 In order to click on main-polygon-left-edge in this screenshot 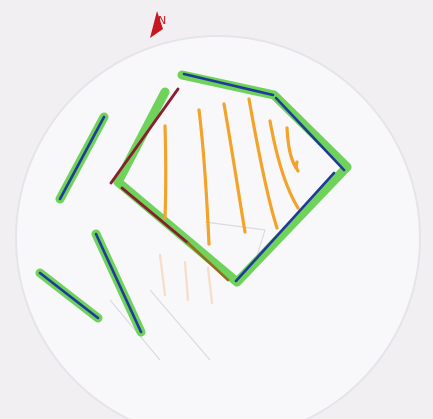, I will do `click(144, 136)`.